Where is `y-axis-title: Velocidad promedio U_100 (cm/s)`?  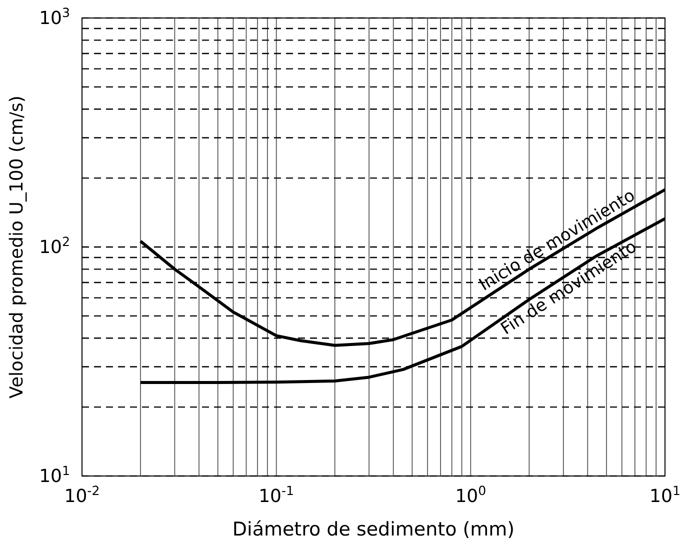 y-axis-title: Velocidad promedio U_100 (cm/s) is located at coordinates (17, 247).